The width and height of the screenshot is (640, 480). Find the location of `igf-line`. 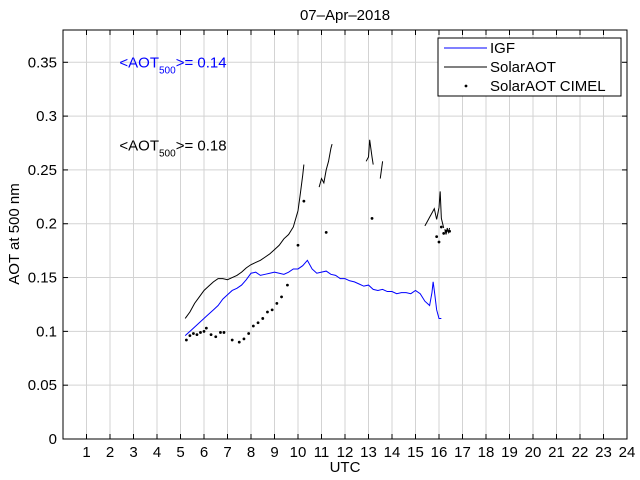

igf-line is located at coordinates (313, 298).